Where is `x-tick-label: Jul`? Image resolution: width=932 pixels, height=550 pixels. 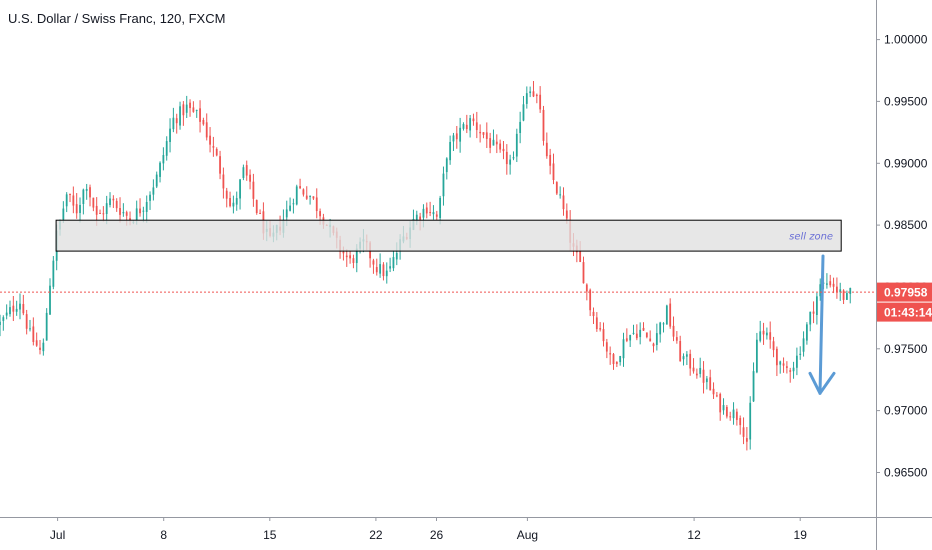
x-tick-label: Jul is located at coordinates (57, 535).